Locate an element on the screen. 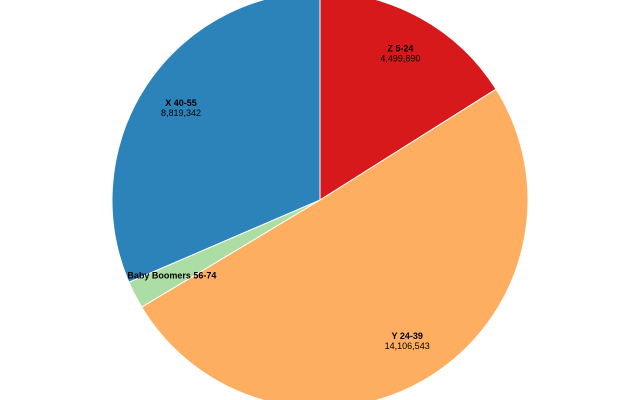  slice-label: Z 5-24 is located at coordinates (400, 49).